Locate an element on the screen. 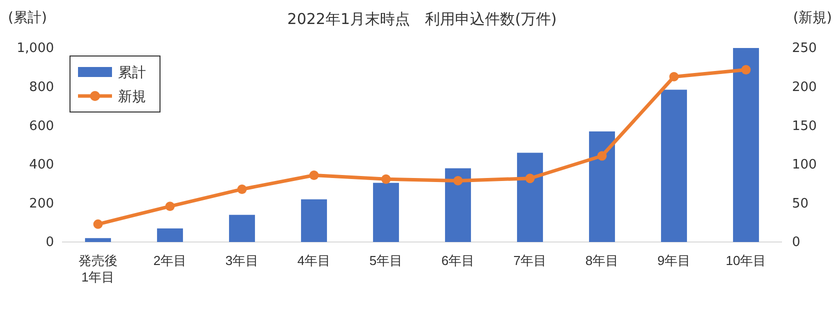  y2-tick-label: 50 is located at coordinates (800, 204).